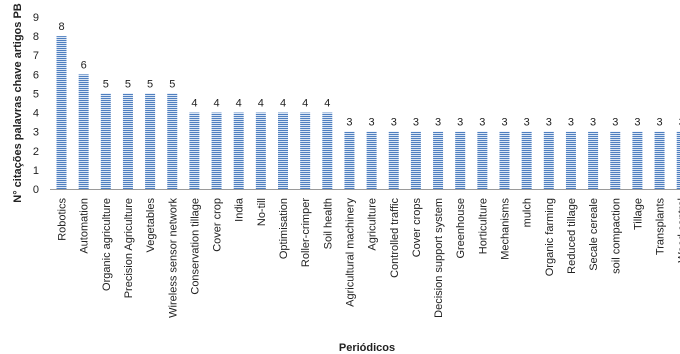 The image size is (680, 354). Describe the element at coordinates (395, 238) in the screenshot. I see `category-label: Controlled traffic` at that location.